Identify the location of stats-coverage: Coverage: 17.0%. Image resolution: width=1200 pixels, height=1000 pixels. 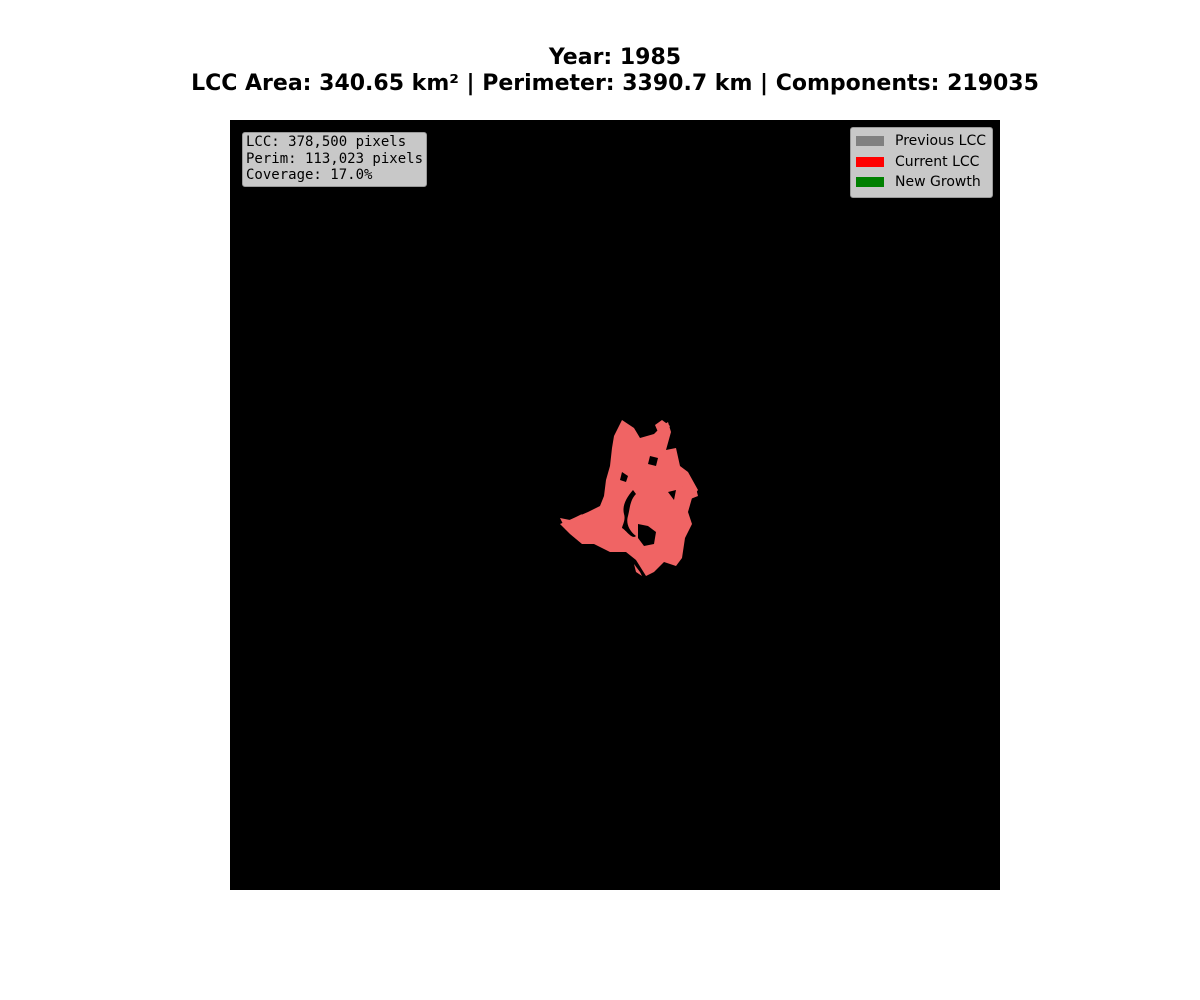
(309, 175).